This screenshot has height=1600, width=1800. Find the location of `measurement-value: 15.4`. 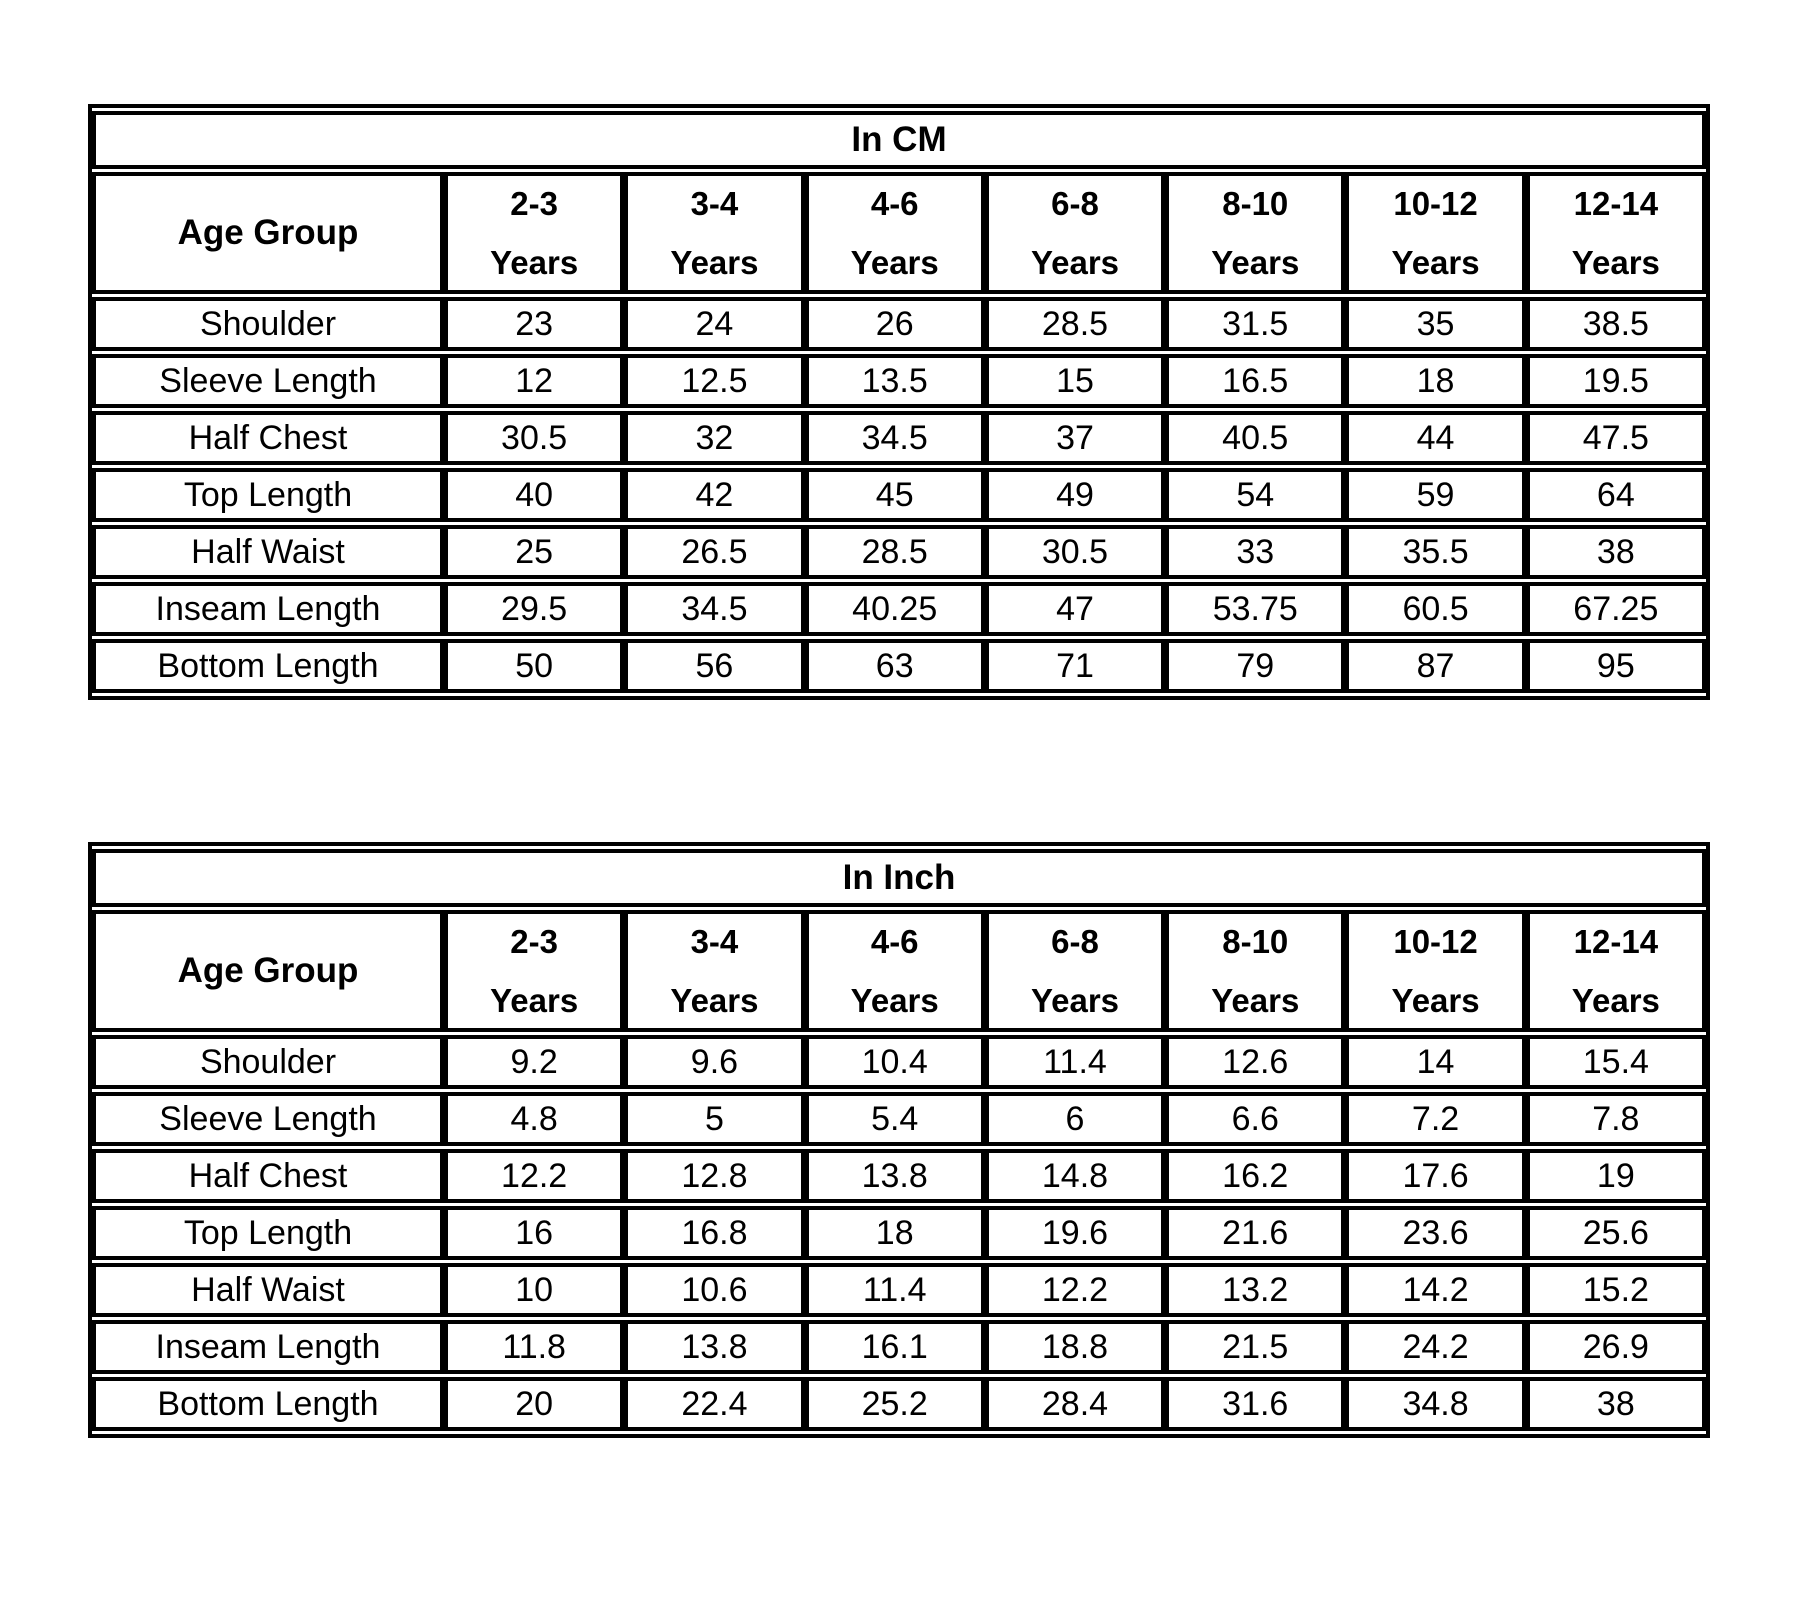

measurement-value: 15.4 is located at coordinates (1615, 1062).